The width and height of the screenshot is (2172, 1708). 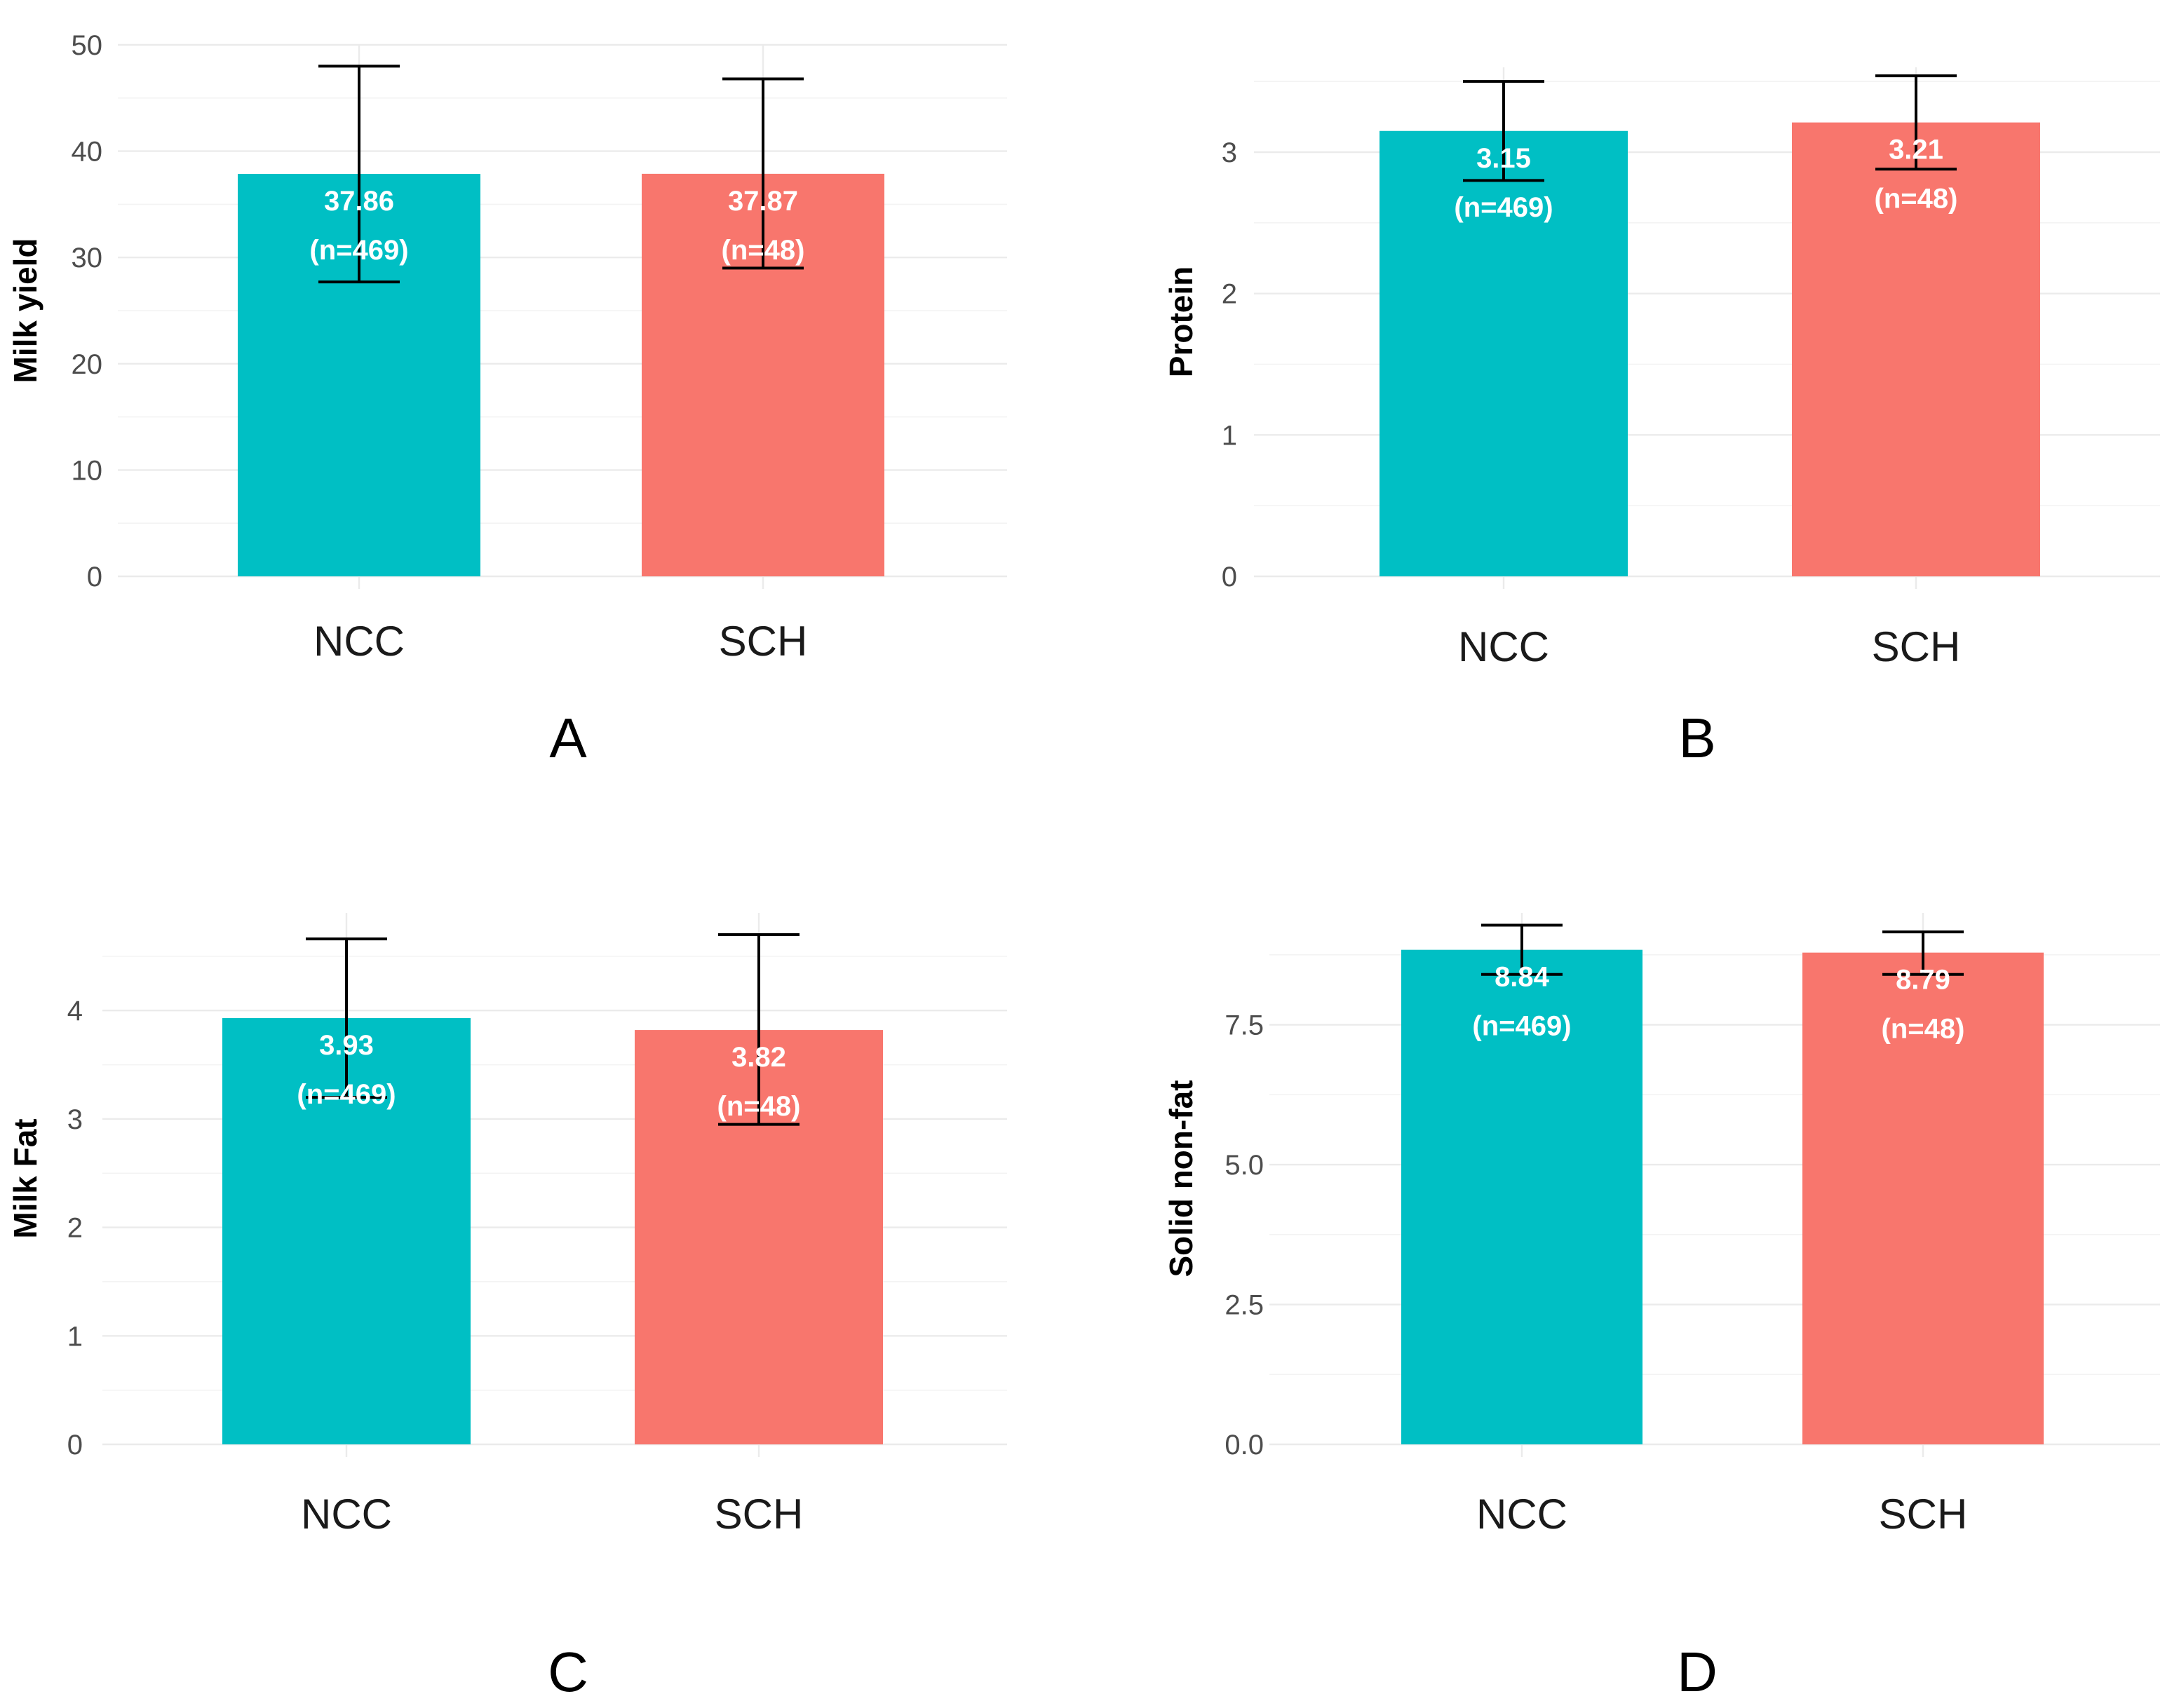 What do you see at coordinates (346, 1046) in the screenshot?
I see `bar-value-label: 3.93` at bounding box center [346, 1046].